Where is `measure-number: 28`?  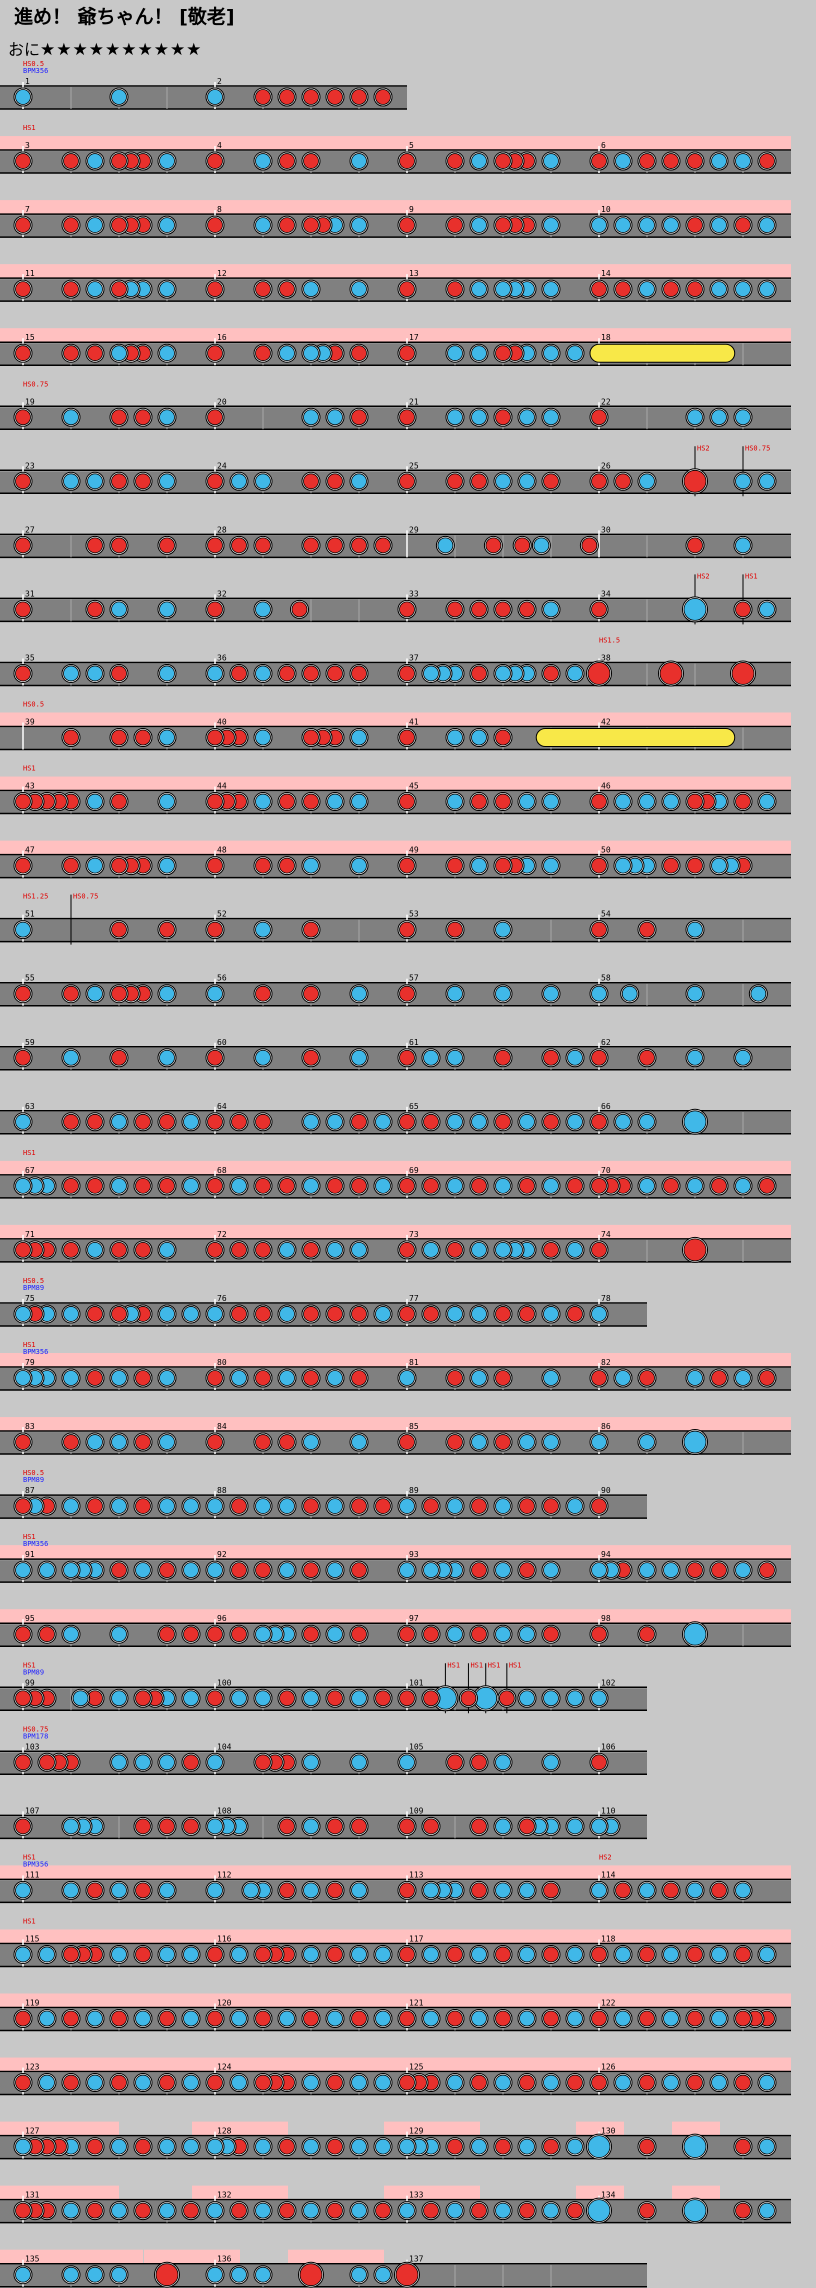 measure-number: 28 is located at coordinates (222, 529).